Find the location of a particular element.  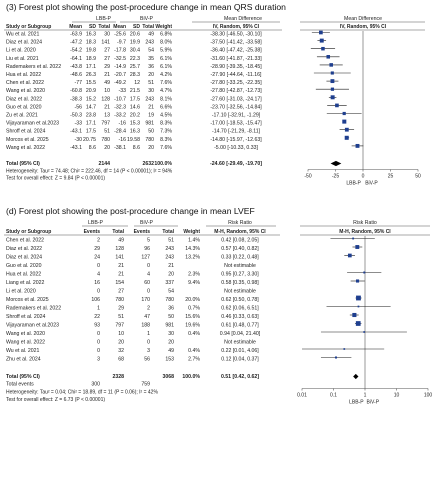

table-cell: -32.5 is located at coordinates (120, 59).